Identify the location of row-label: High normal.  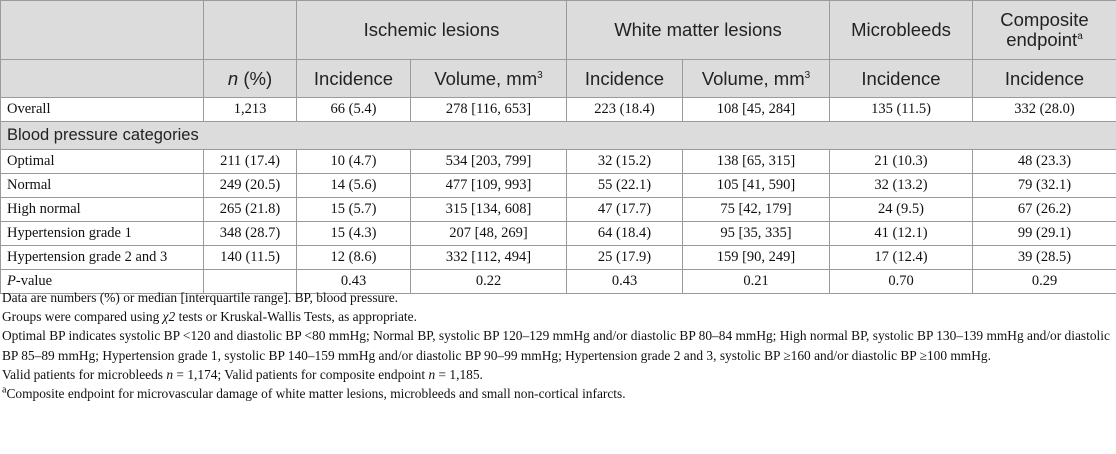
(102, 209).